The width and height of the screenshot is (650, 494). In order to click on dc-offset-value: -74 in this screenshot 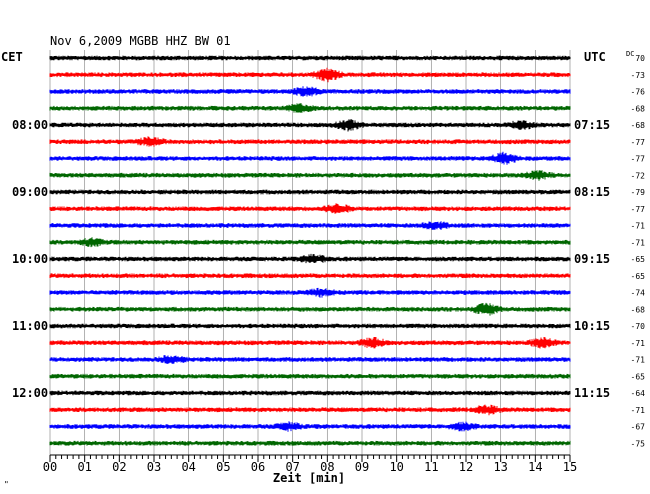, I will do `click(638, 293)`.